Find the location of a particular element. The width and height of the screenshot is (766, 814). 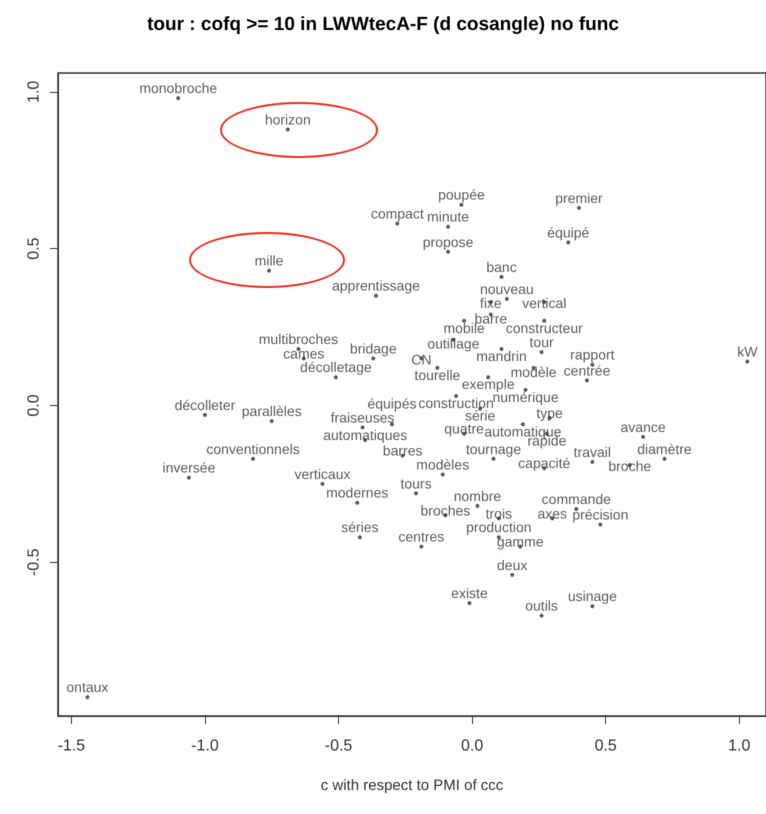

data-label: inversée is located at coordinates (189, 468).